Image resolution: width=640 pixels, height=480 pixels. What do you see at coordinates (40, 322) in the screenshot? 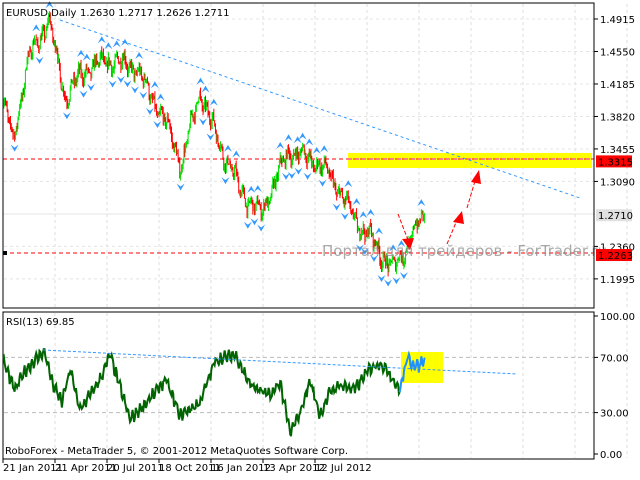
I see `rsi-title: RSI(13) 69.85` at bounding box center [40, 322].